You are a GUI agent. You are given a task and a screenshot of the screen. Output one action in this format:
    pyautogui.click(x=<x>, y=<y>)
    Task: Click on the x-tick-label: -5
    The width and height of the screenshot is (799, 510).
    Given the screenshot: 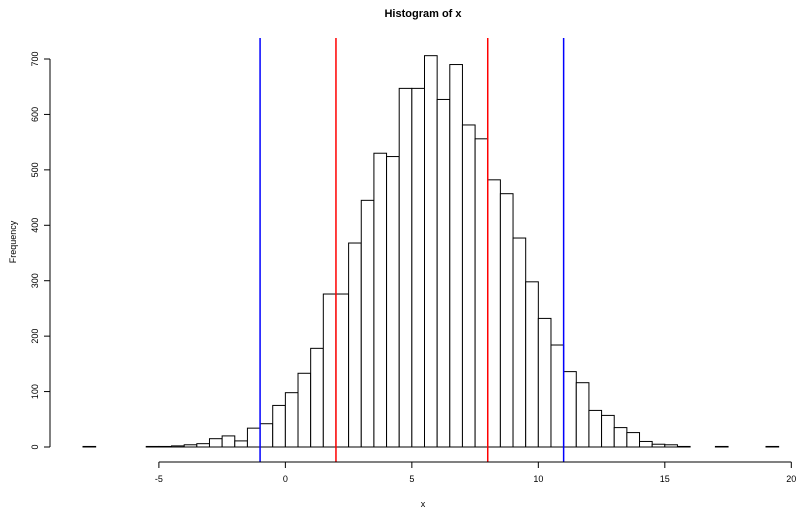 What is the action you would take?
    pyautogui.click(x=159, y=479)
    